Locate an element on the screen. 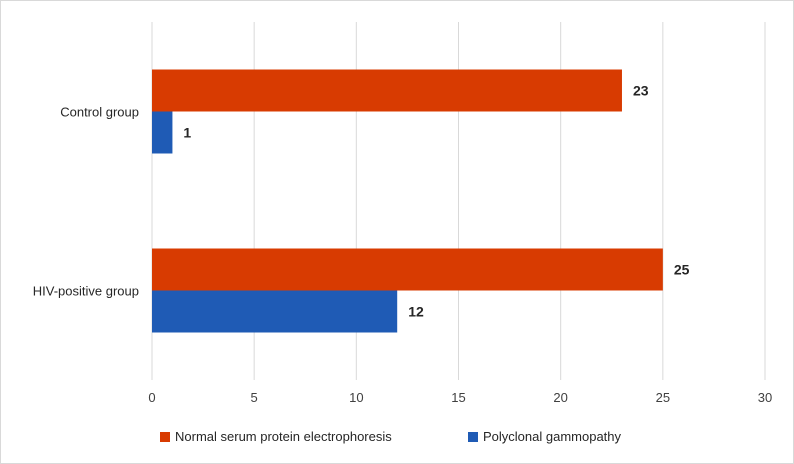 The height and width of the screenshot is (464, 794). data-label: 12 is located at coordinates (416, 312).